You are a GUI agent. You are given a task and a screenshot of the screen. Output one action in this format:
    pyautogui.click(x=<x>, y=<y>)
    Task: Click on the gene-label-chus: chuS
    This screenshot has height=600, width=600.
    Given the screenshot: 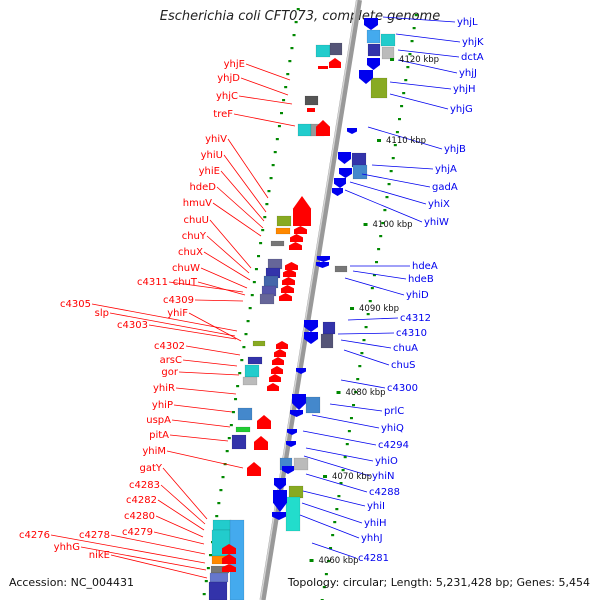 What is the action you would take?
    pyautogui.click(x=403, y=365)
    